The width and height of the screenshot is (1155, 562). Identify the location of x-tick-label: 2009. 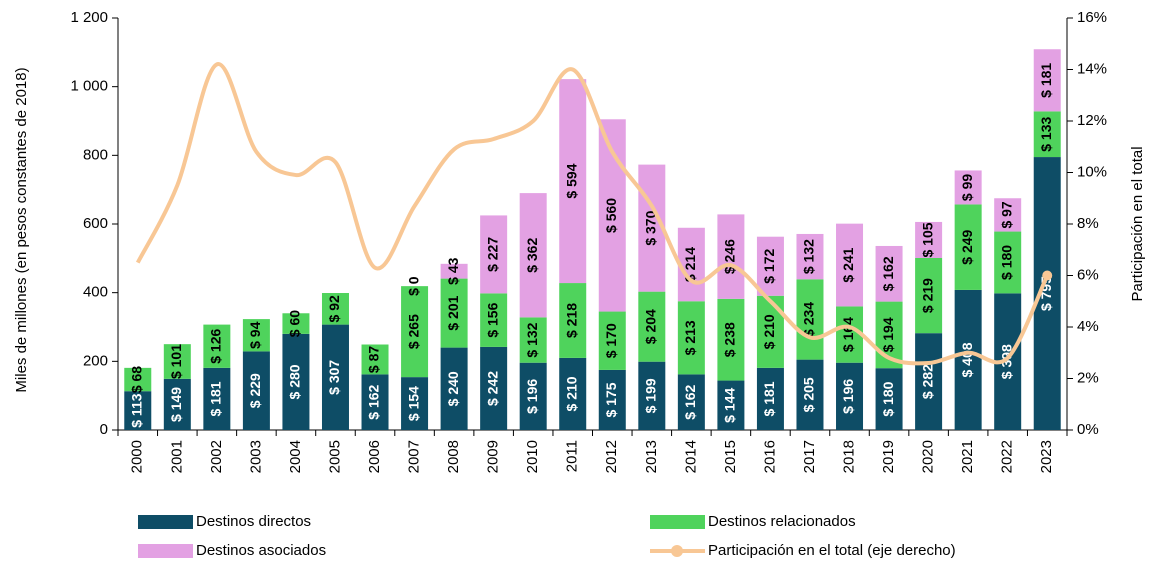
(493, 456).